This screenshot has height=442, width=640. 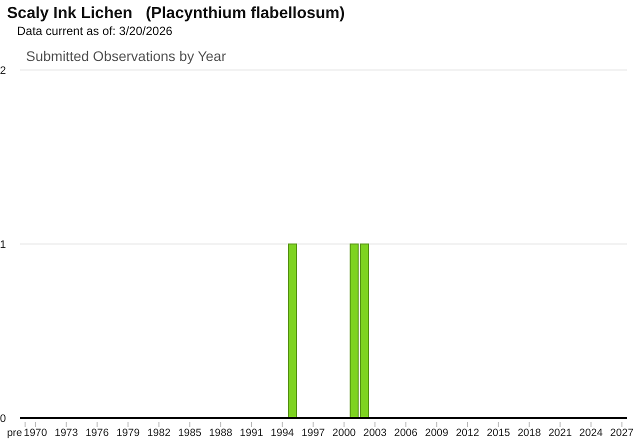 I want to click on text: Submitted Observations by Year, so click(x=126, y=56).